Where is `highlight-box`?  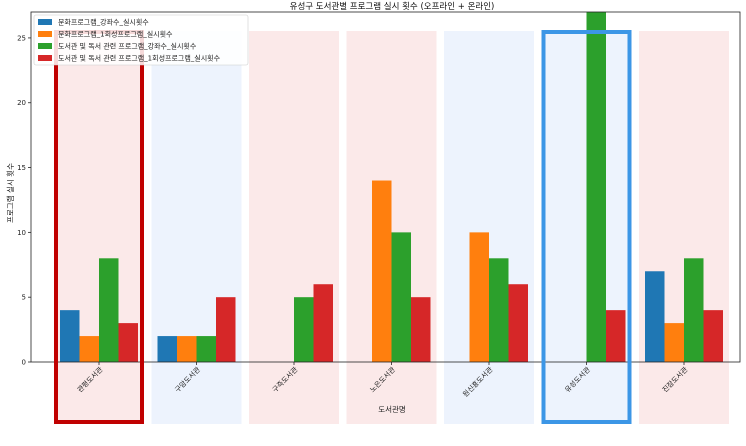
highlight-box is located at coordinates (586, 227).